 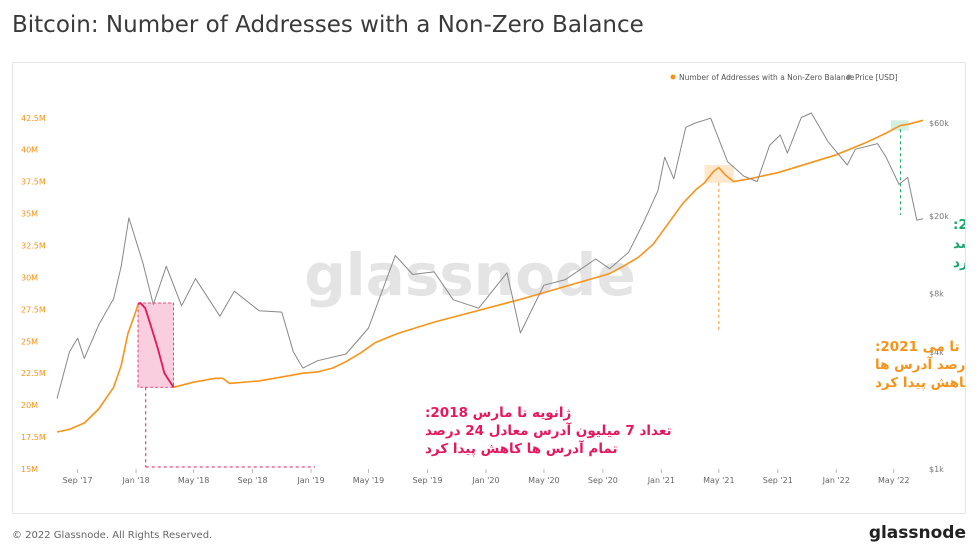 What do you see at coordinates (661, 480) in the screenshot?
I see `x-tick-label: Jan '21` at bounding box center [661, 480].